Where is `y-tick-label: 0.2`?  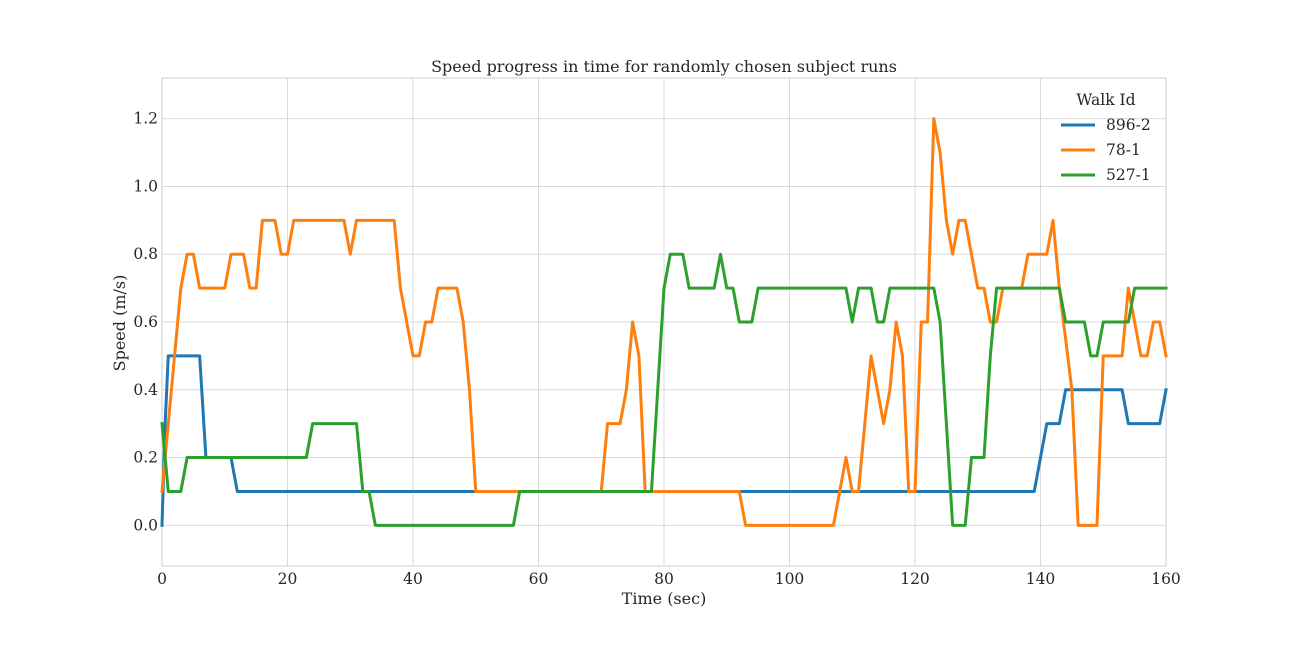 y-tick-label: 0.2 is located at coordinates (145, 458).